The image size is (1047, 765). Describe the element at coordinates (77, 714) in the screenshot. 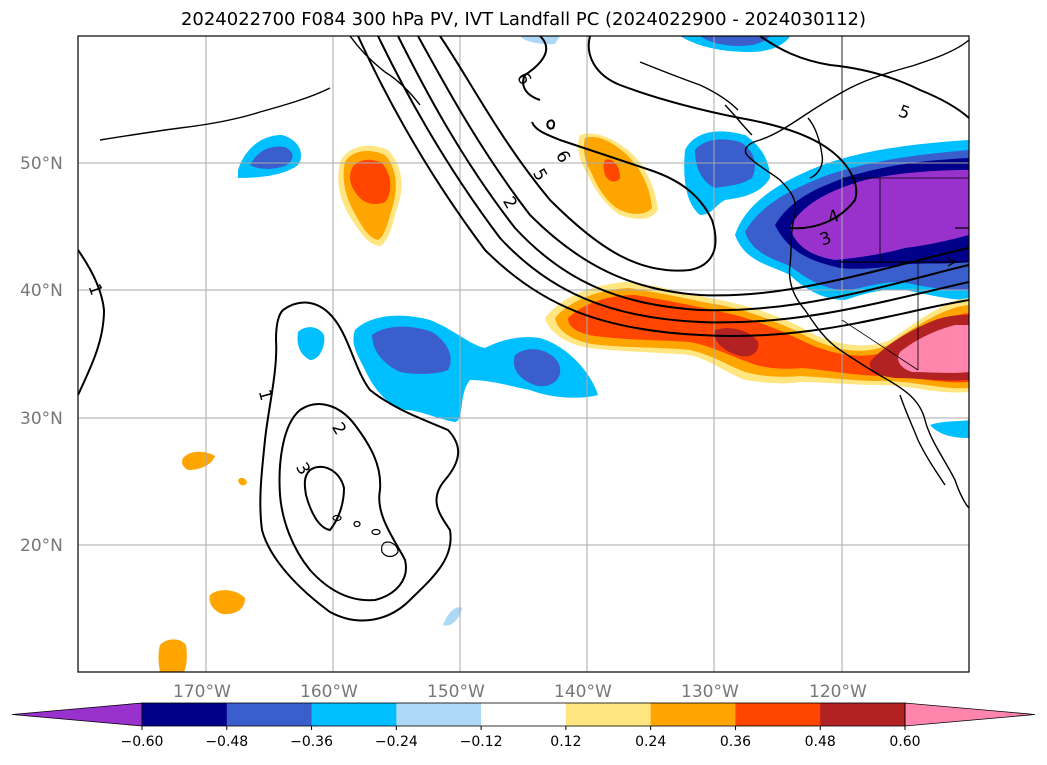

I see `colorbar-extend-min` at that location.